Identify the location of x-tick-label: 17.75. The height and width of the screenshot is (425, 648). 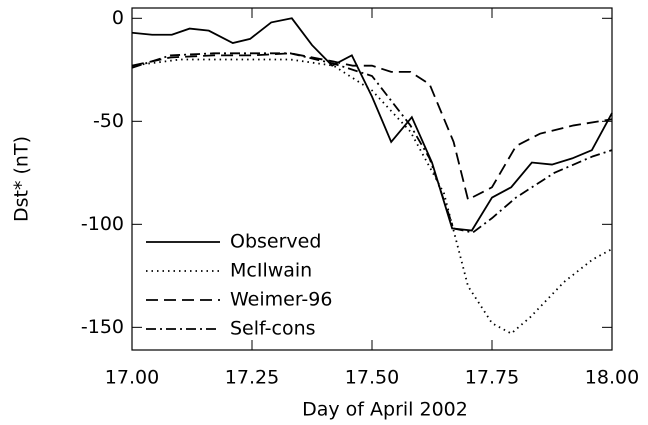
(492, 378).